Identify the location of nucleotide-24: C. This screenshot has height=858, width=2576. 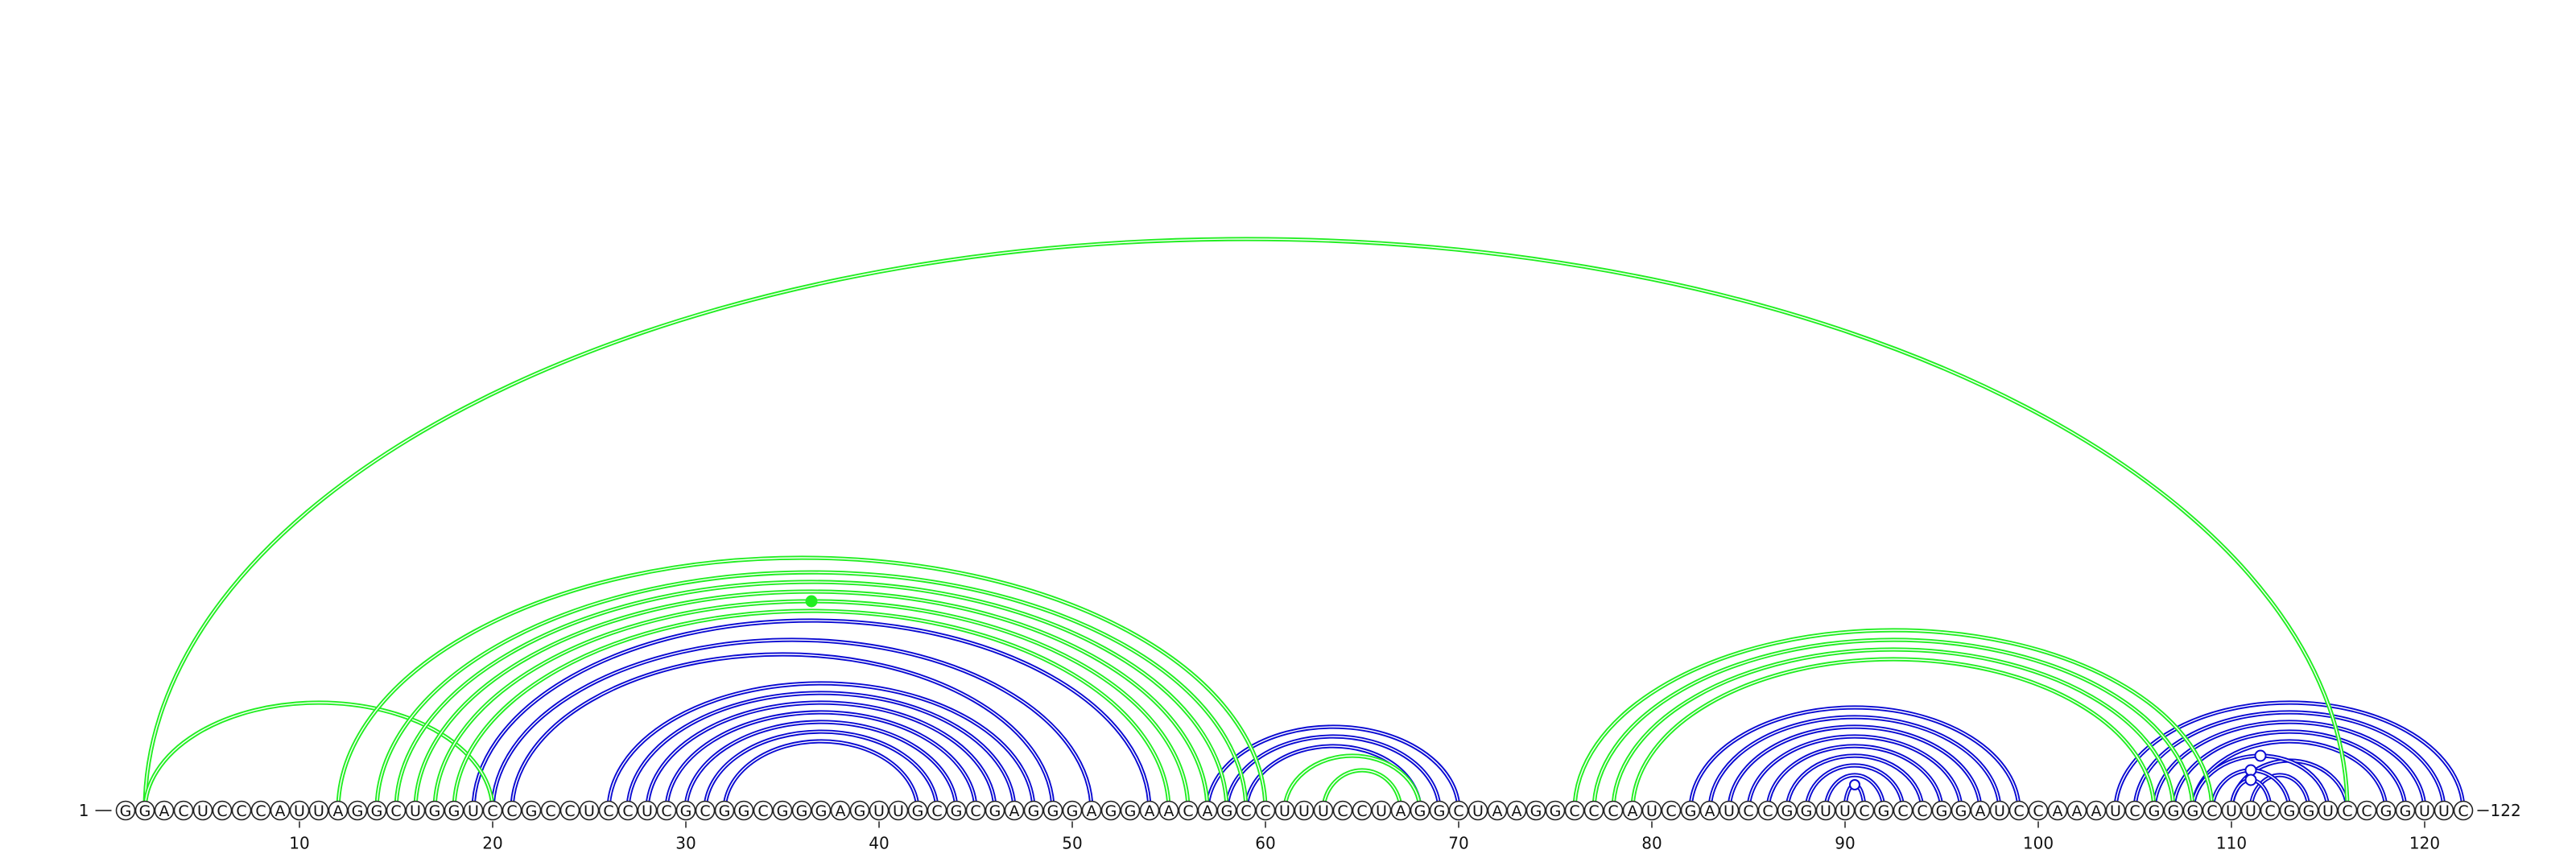
(569, 811).